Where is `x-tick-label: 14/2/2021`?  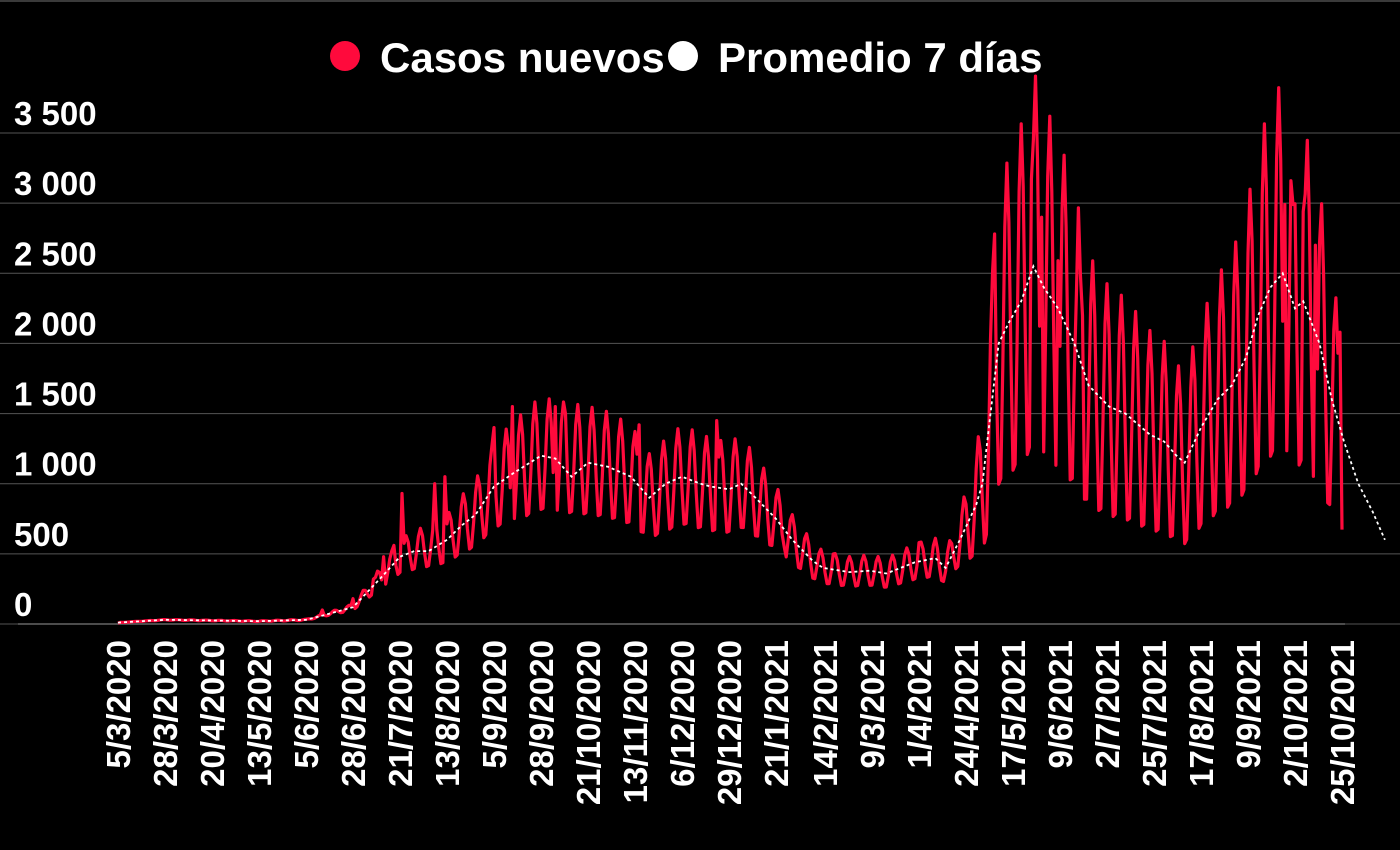
x-tick-label: 14/2/2021 is located at coordinates (825, 713).